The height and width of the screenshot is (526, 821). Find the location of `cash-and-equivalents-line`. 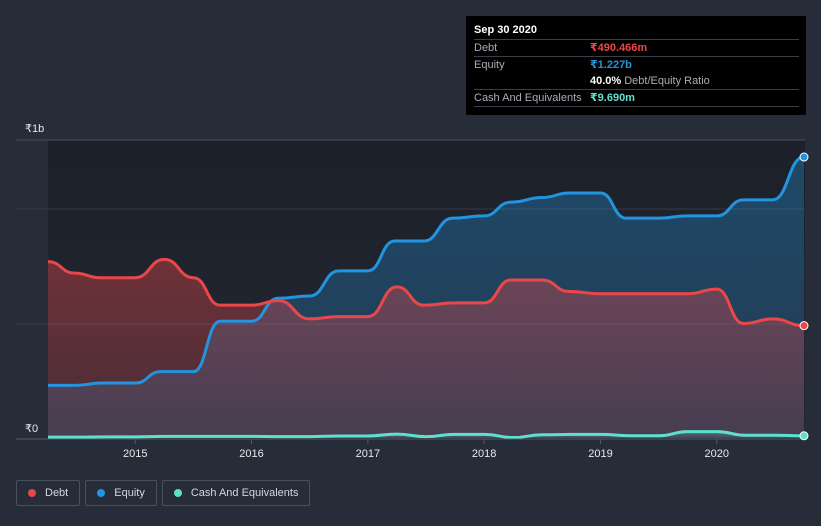

cash-and-equivalents-line is located at coordinates (426, 434).